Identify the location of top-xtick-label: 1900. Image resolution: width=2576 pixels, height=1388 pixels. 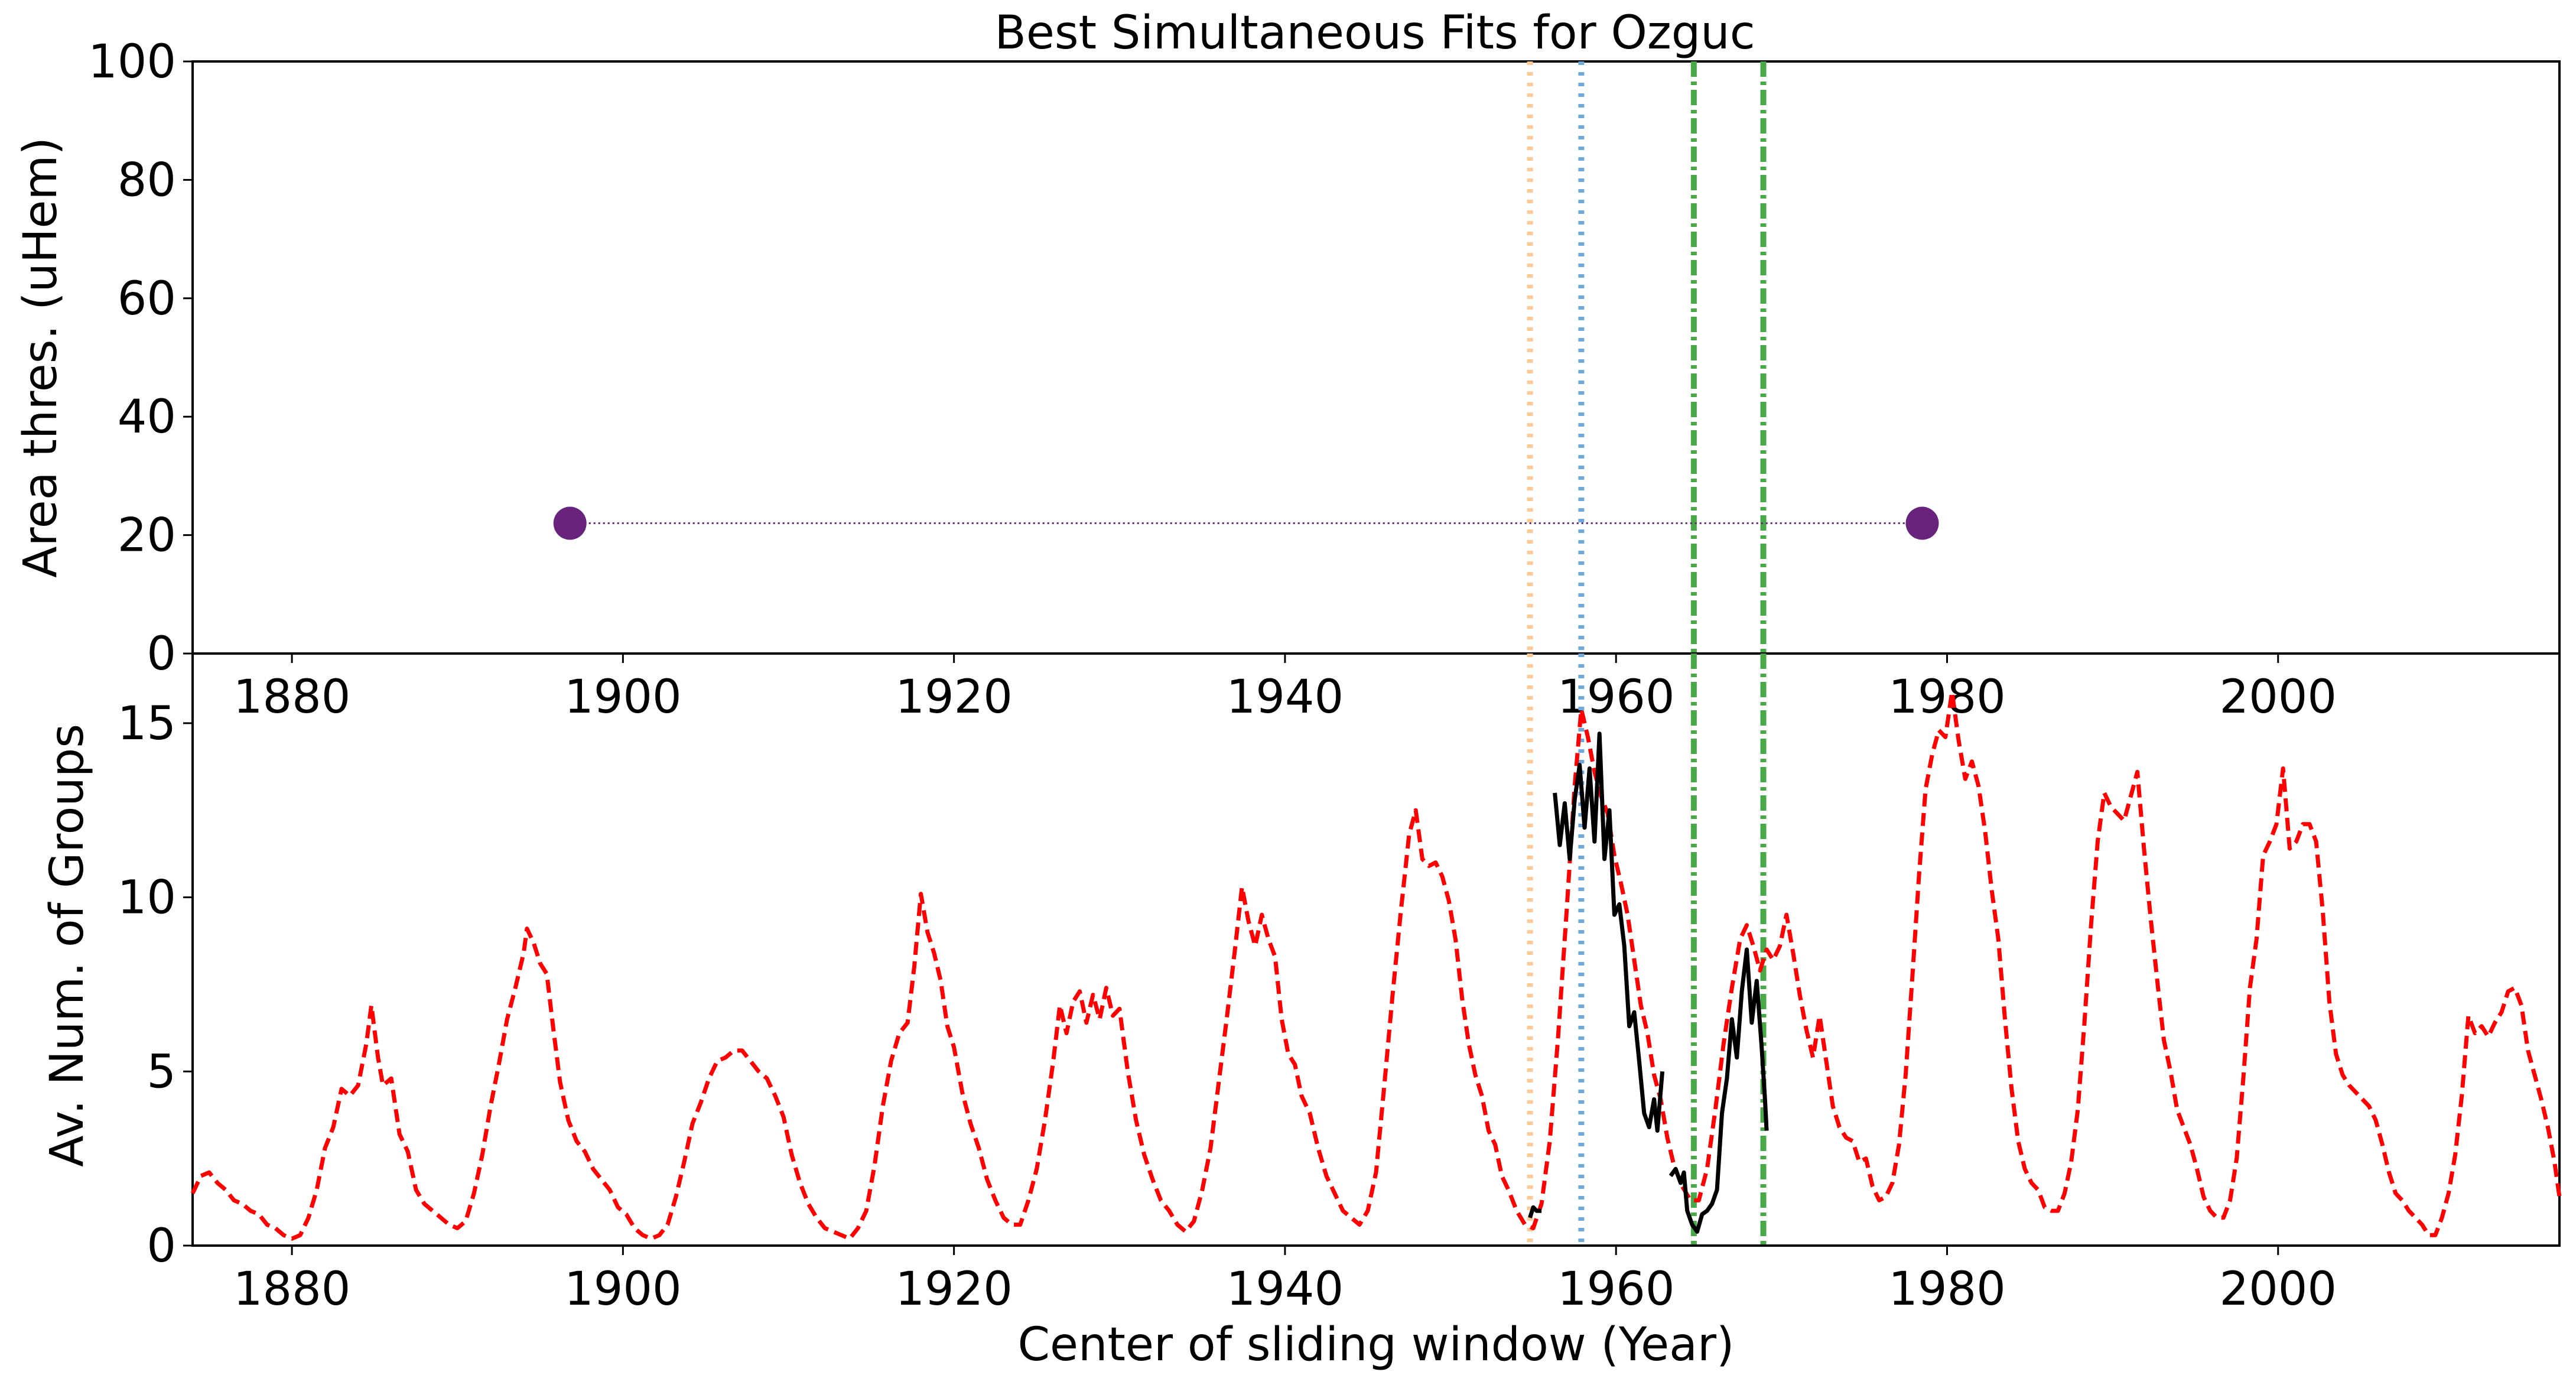
(623, 698).